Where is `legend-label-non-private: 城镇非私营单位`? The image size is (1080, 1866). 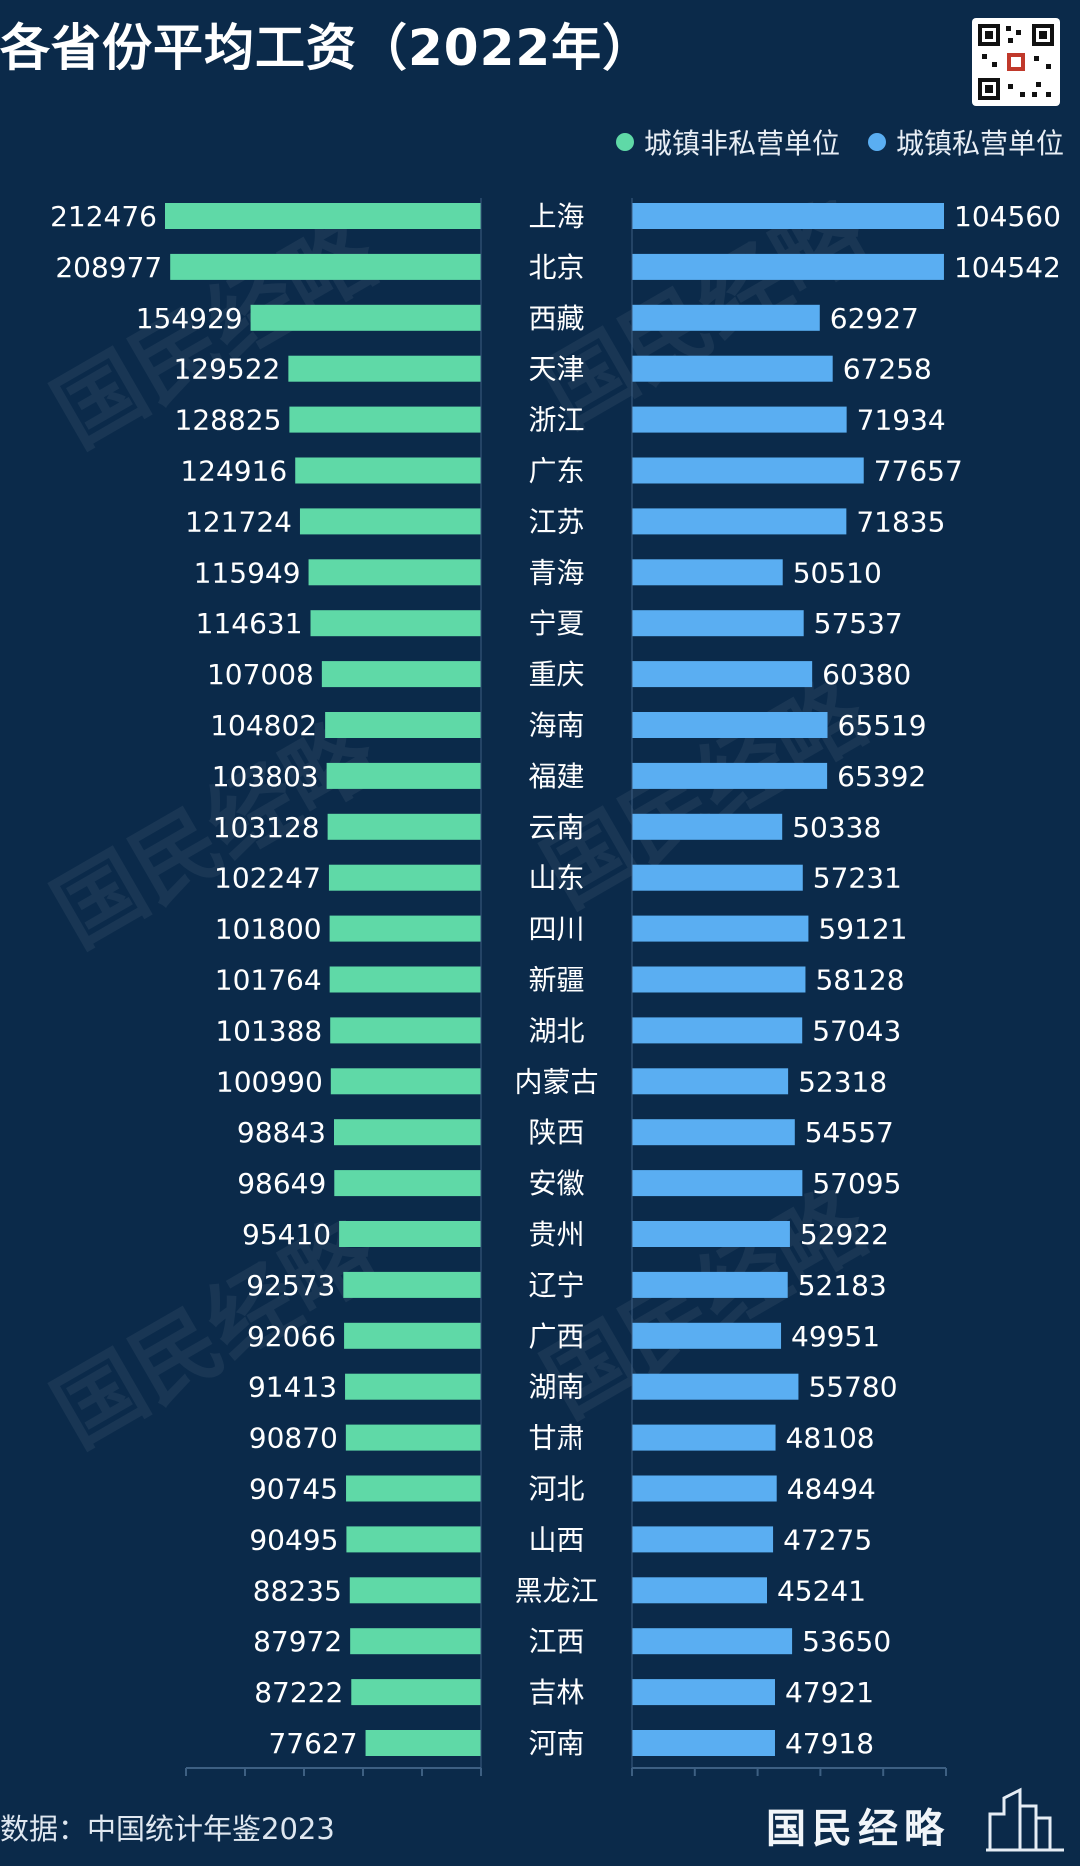 legend-label-non-private: 城镇非私营单位 is located at coordinates (741, 143).